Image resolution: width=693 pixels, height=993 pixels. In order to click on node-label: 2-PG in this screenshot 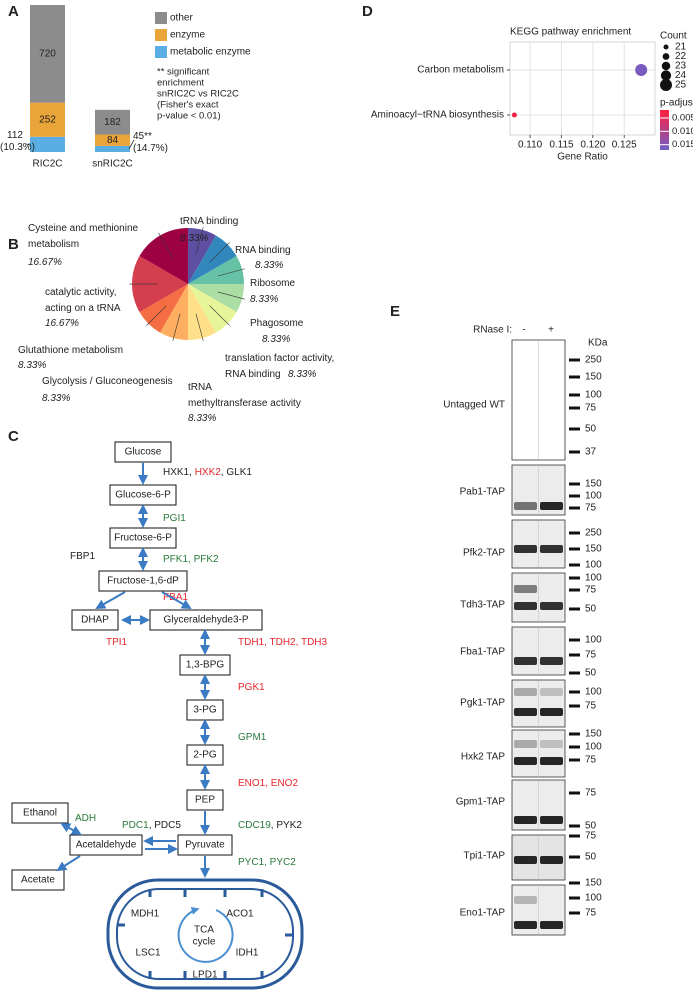, I will do `click(205, 755)`.